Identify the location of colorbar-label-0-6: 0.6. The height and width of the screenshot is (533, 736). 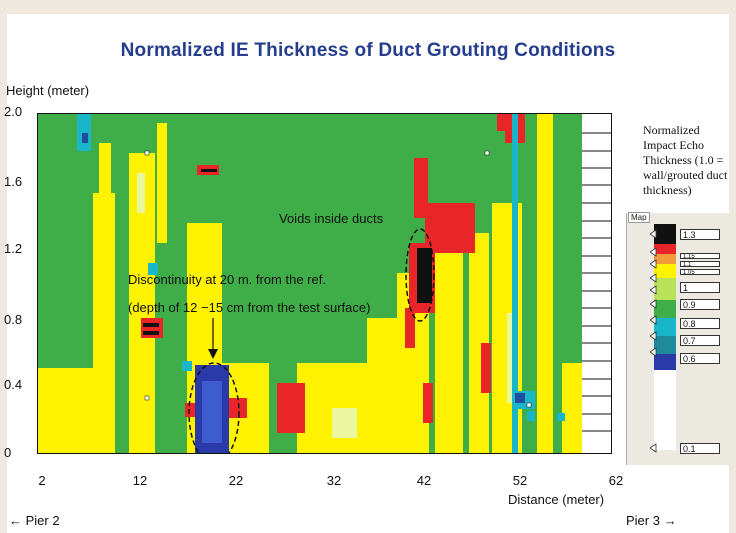
(700, 358).